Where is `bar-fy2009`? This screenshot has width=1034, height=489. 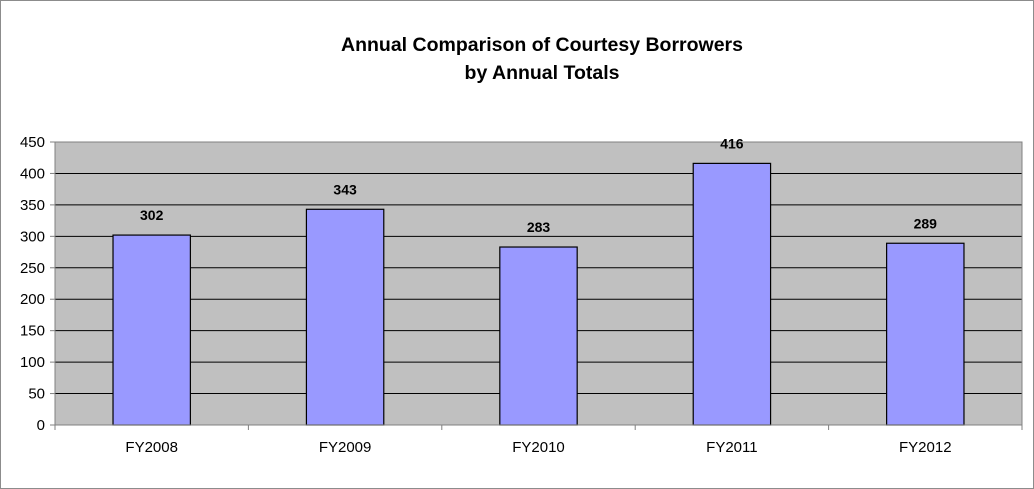
bar-fy2009 is located at coordinates (345, 317).